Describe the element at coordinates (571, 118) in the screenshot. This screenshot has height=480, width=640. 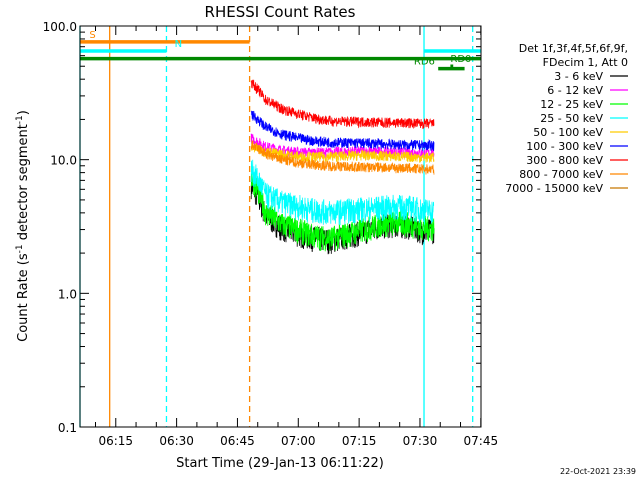
I see `legend-entry-label: 25 - 50 keV` at that location.